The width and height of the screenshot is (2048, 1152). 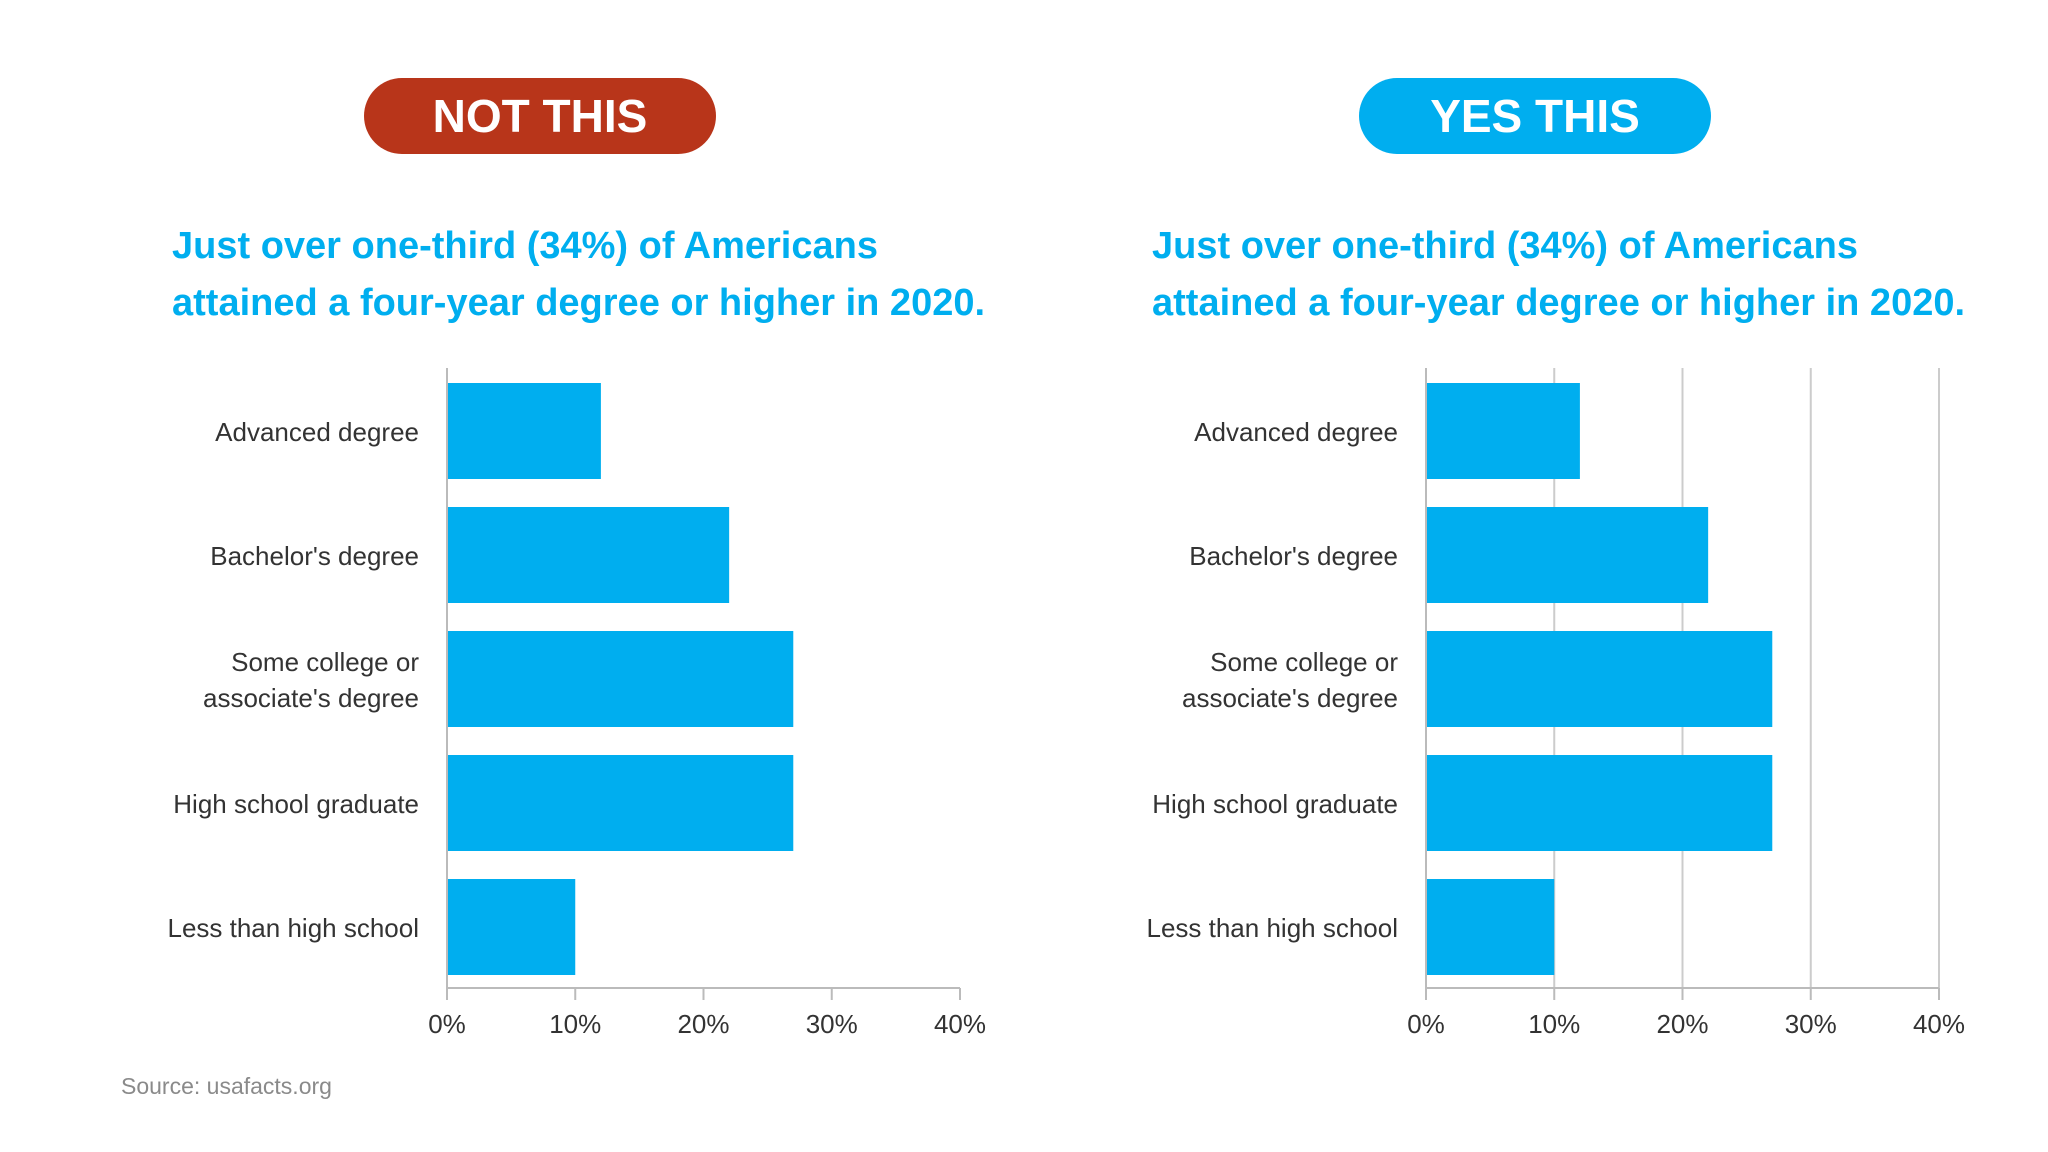 I want to click on left-x-tick-label-3: 30%, so click(x=832, y=1024).